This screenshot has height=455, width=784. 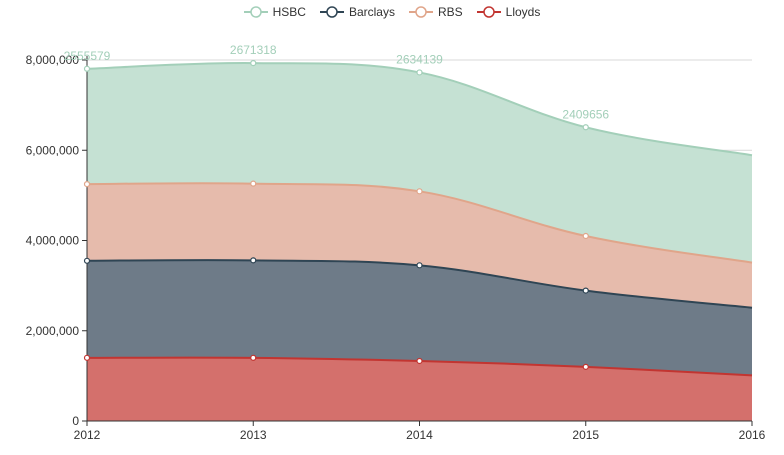 What do you see at coordinates (53, 60) in the screenshot?
I see `y-tick-label: 8,000,000` at bounding box center [53, 60].